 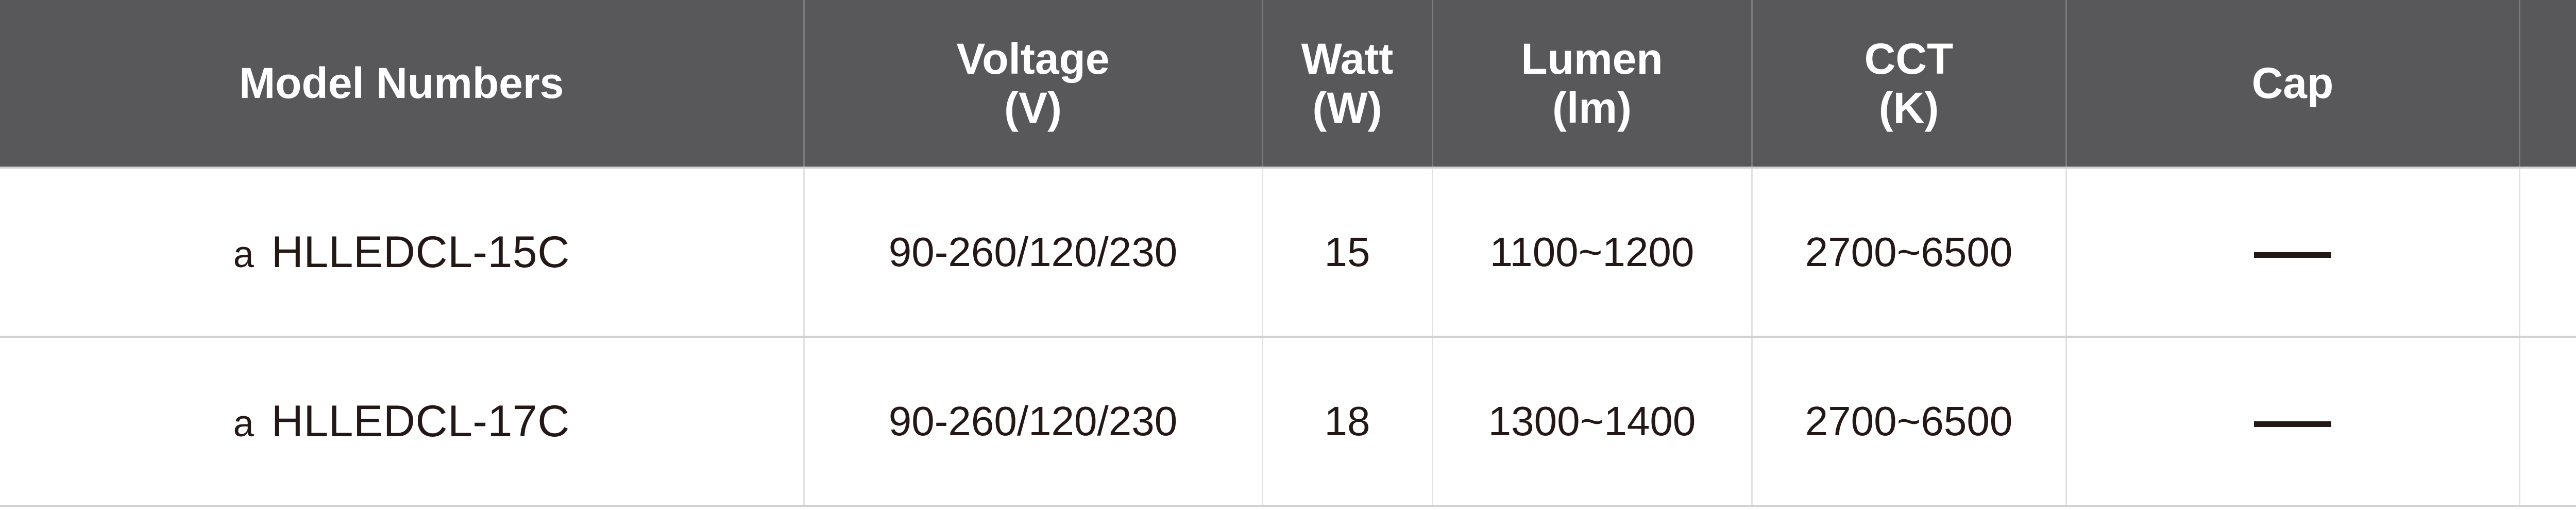 What do you see at coordinates (2293, 84) in the screenshot?
I see `column-header-cap: Cap` at bounding box center [2293, 84].